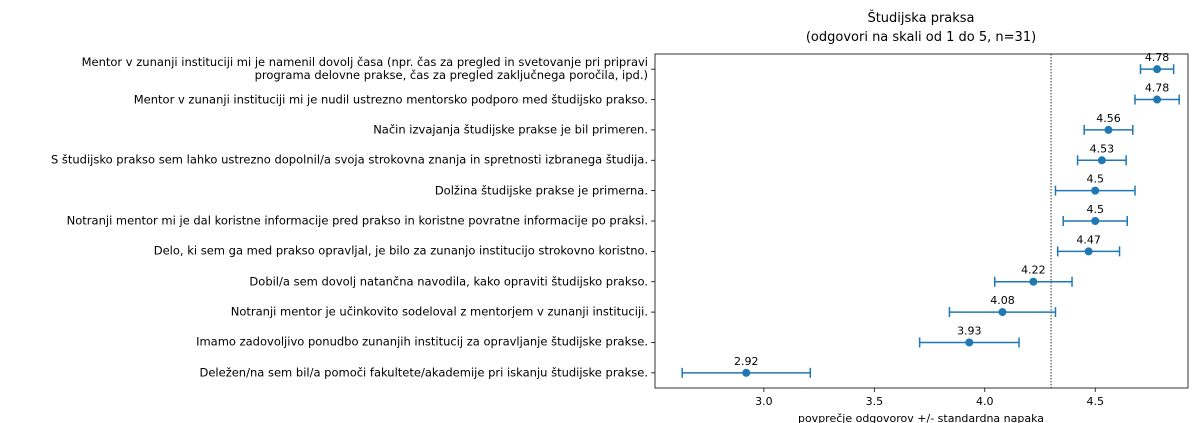  What do you see at coordinates (1102, 148) in the screenshot?
I see `data-label: 4.53` at bounding box center [1102, 148].